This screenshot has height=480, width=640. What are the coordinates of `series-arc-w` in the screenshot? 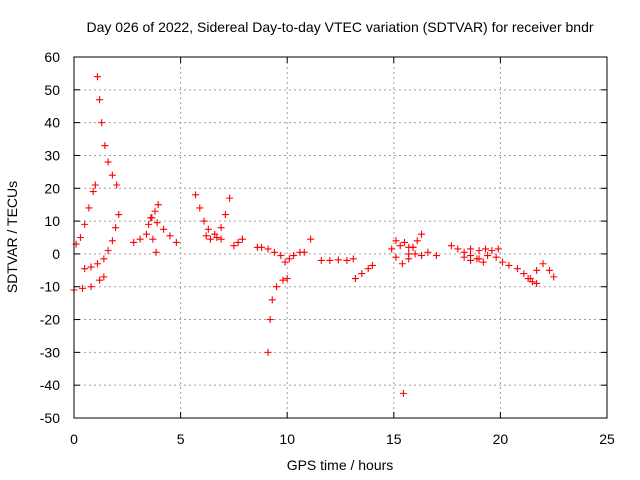 It's located at (484, 250).